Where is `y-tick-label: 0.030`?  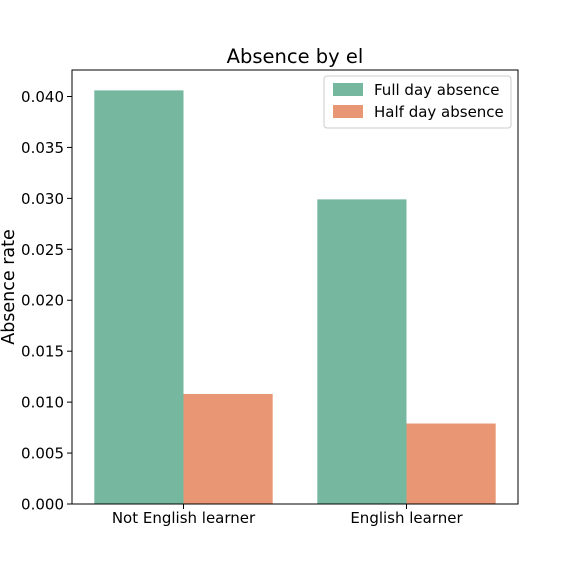
y-tick-label: 0.030 is located at coordinates (42, 199).